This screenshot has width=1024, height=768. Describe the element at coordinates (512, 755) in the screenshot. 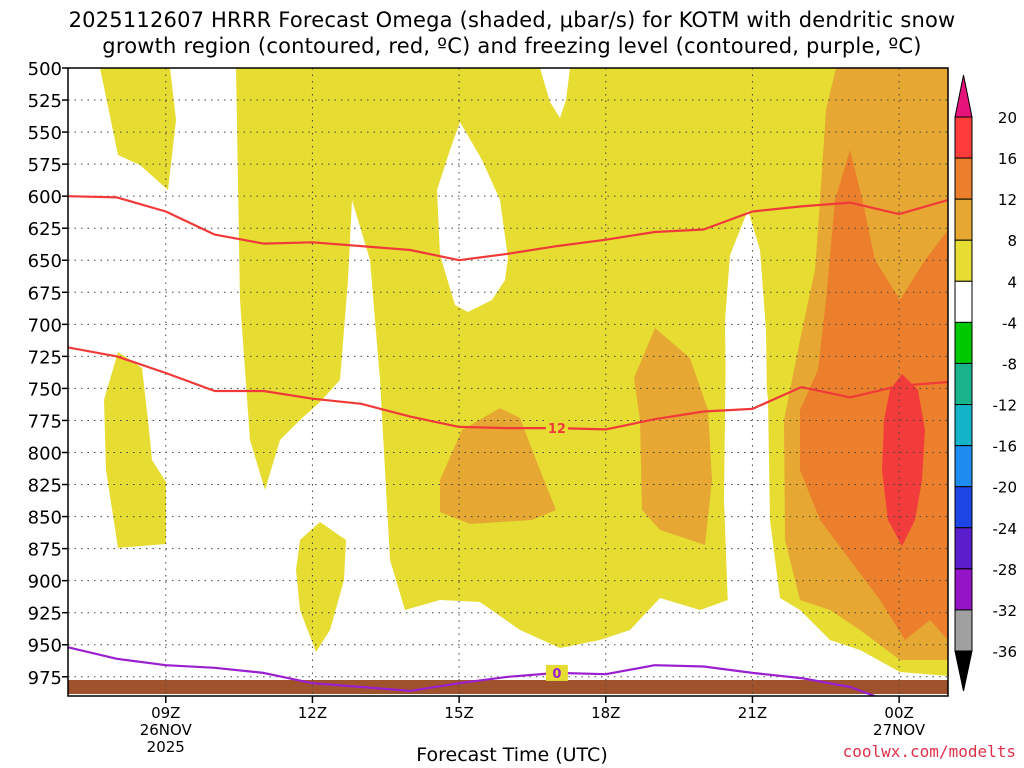

I see `x-axis-label: Forecast Time (UTC)` at that location.